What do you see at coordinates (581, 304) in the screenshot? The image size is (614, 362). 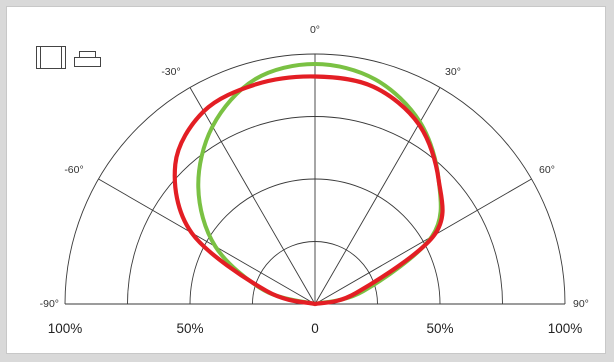 I see `angle-label: 90°` at bounding box center [581, 304].